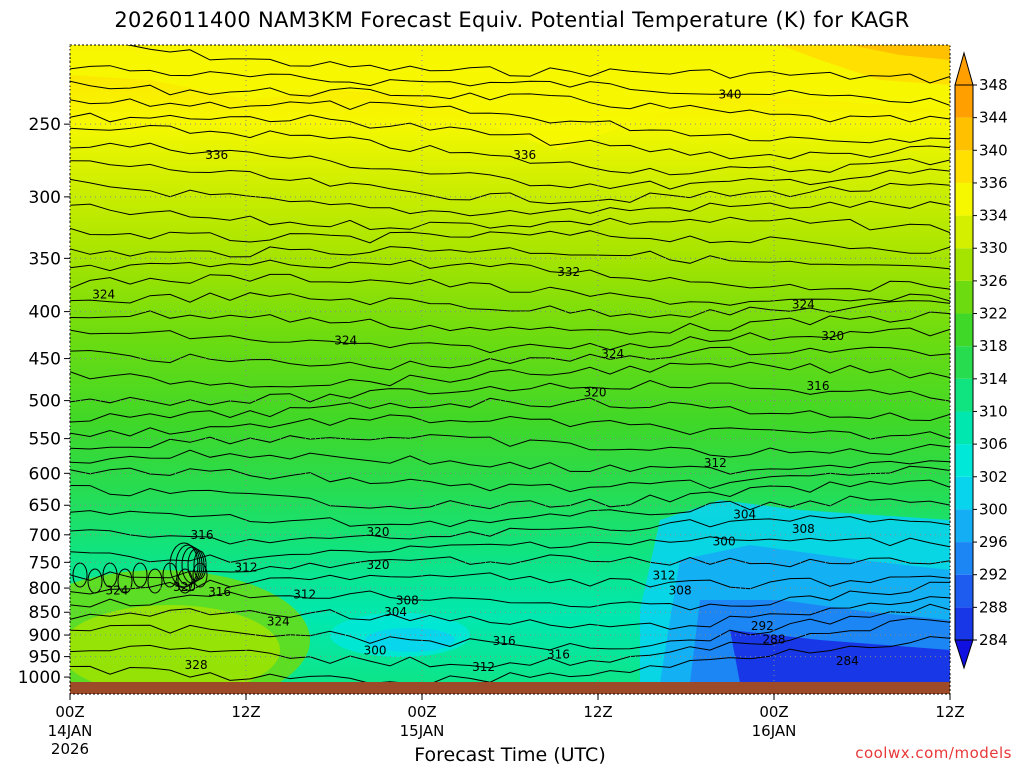  Describe the element at coordinates (45, 313) in the screenshot. I see `y-tick-label: 400` at that location.